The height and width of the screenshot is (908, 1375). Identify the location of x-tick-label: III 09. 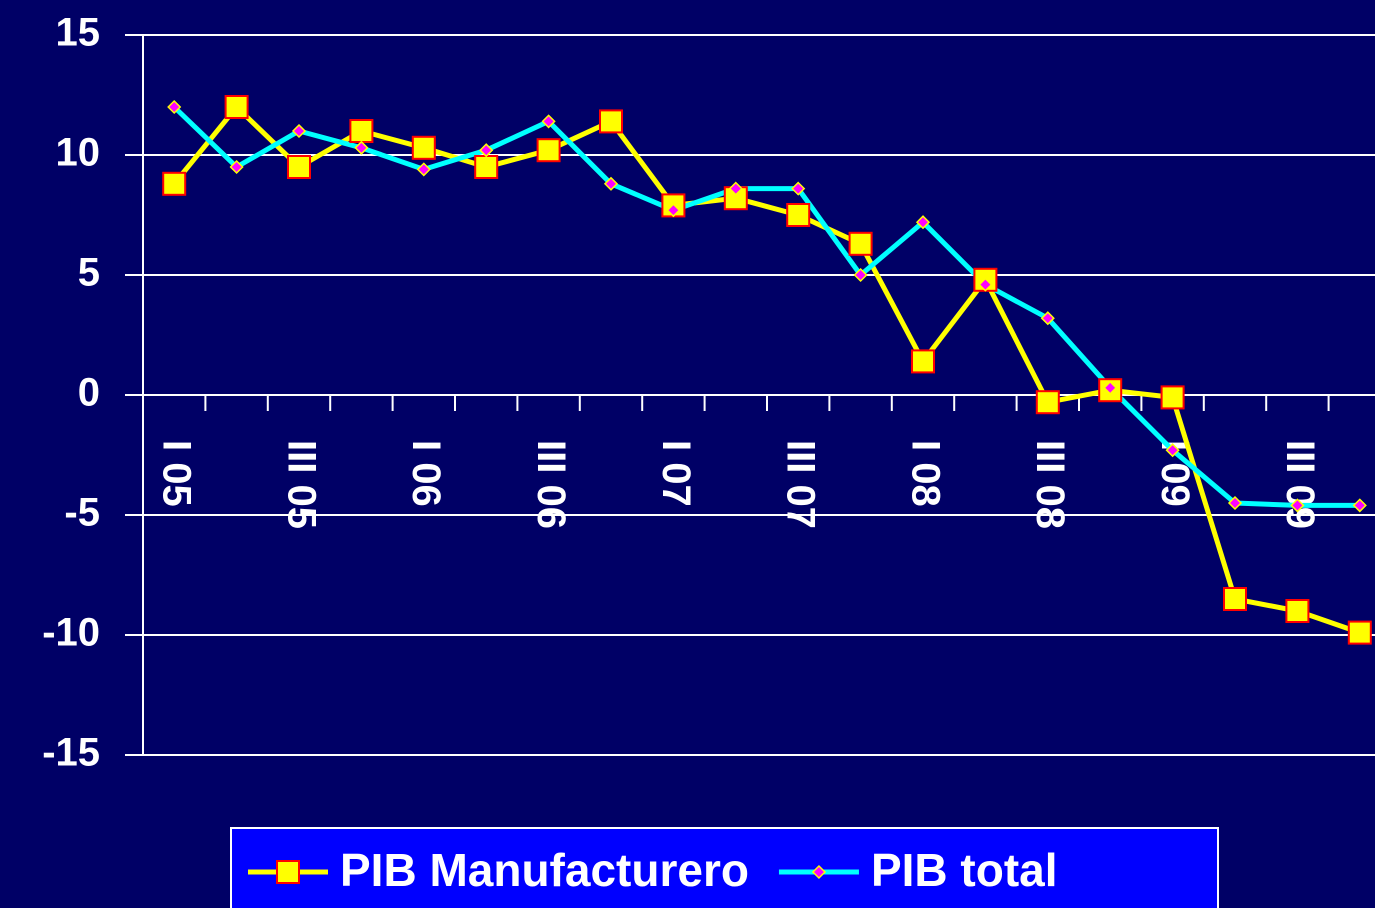
(1300, 484).